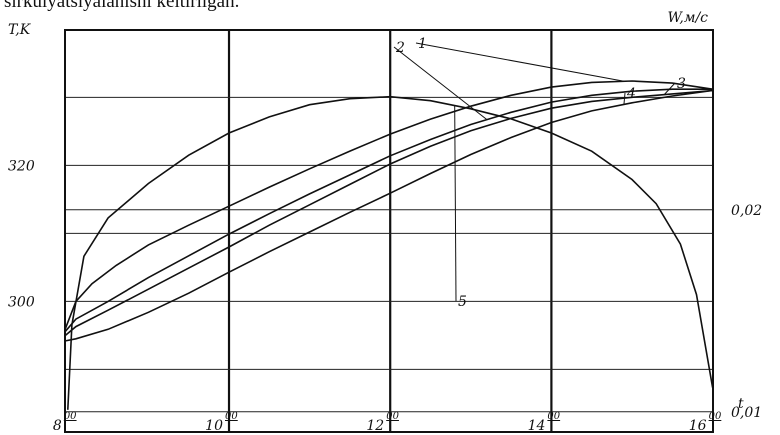  What do you see at coordinates (741, 404) in the screenshot?
I see `x-axis-label: t` at bounding box center [741, 404].